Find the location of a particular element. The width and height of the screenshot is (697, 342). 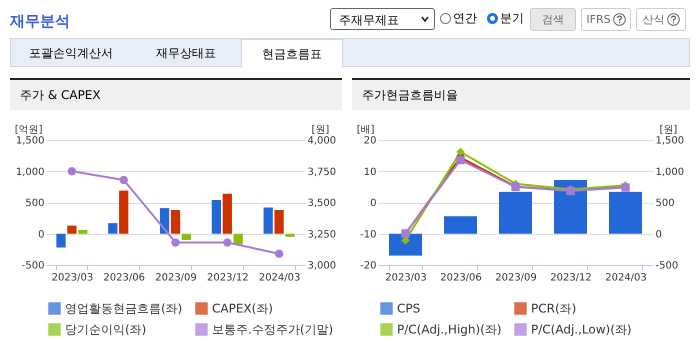

y2-tick-label: 3,250 is located at coordinates (322, 234).